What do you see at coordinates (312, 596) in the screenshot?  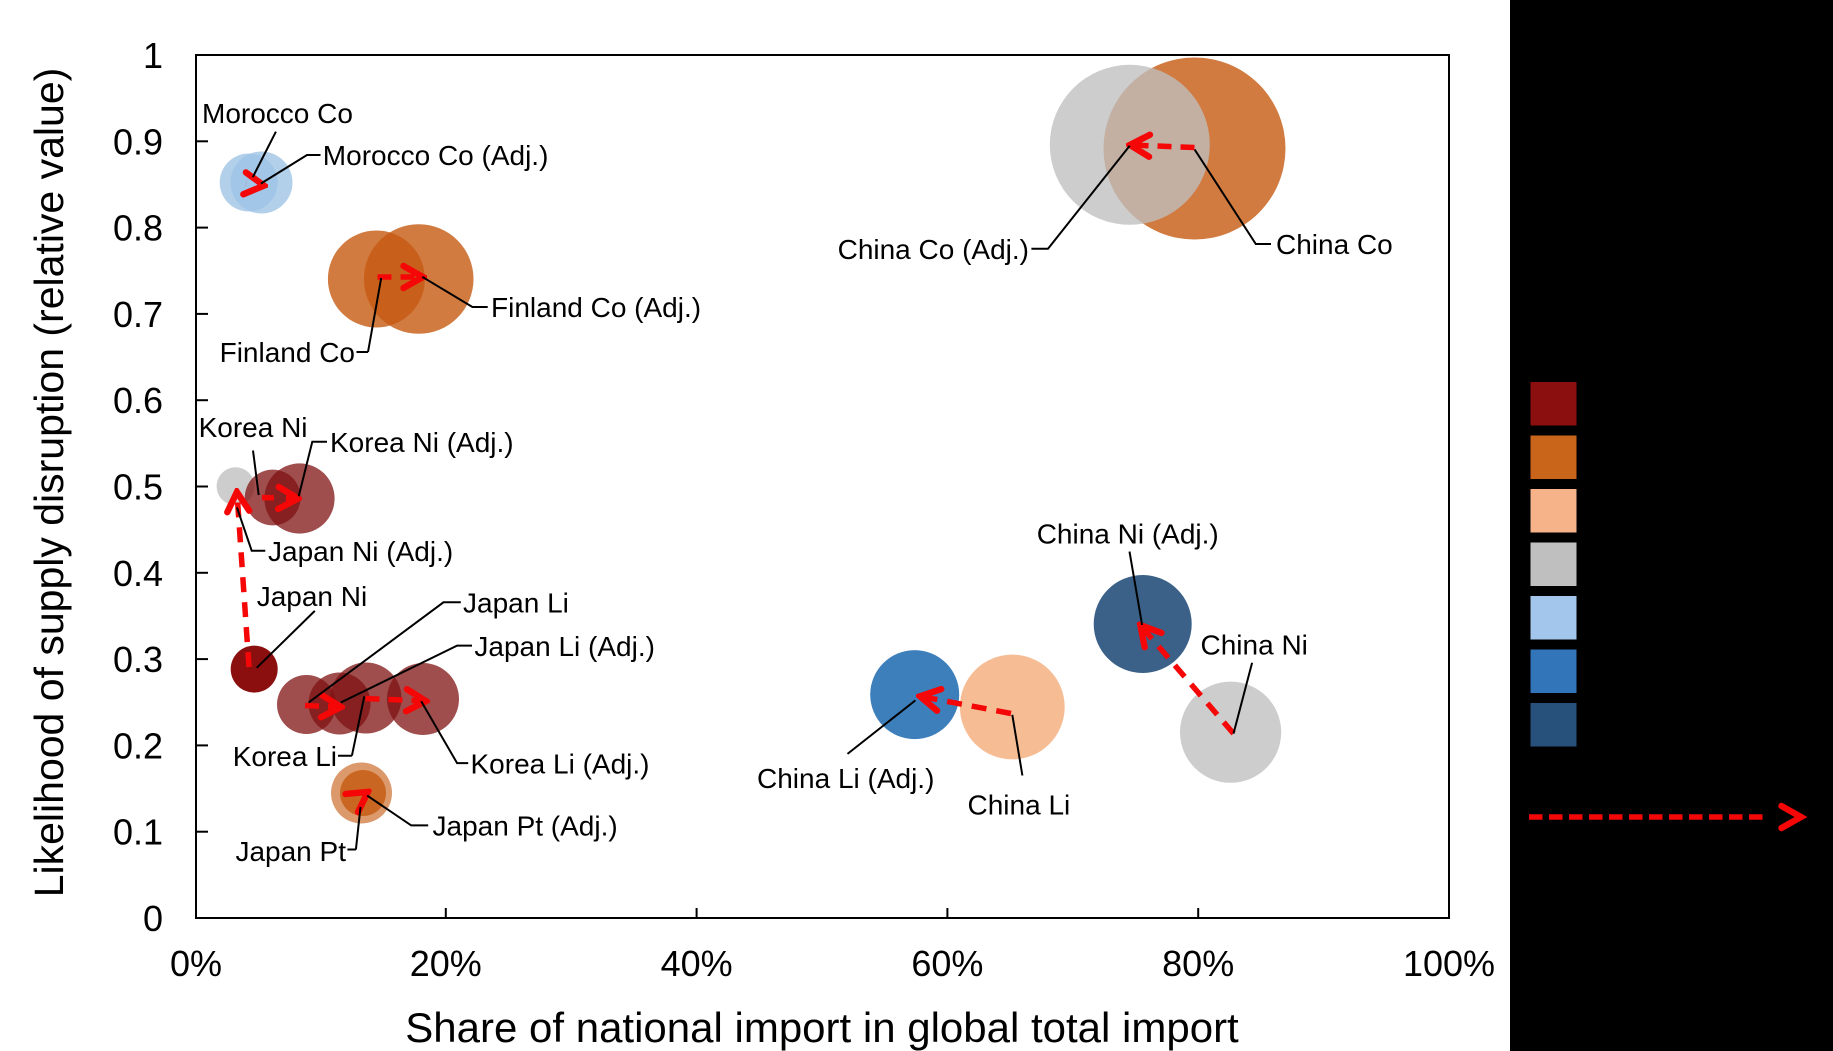 I see `svg-text: Japan Ni` at bounding box center [312, 596].